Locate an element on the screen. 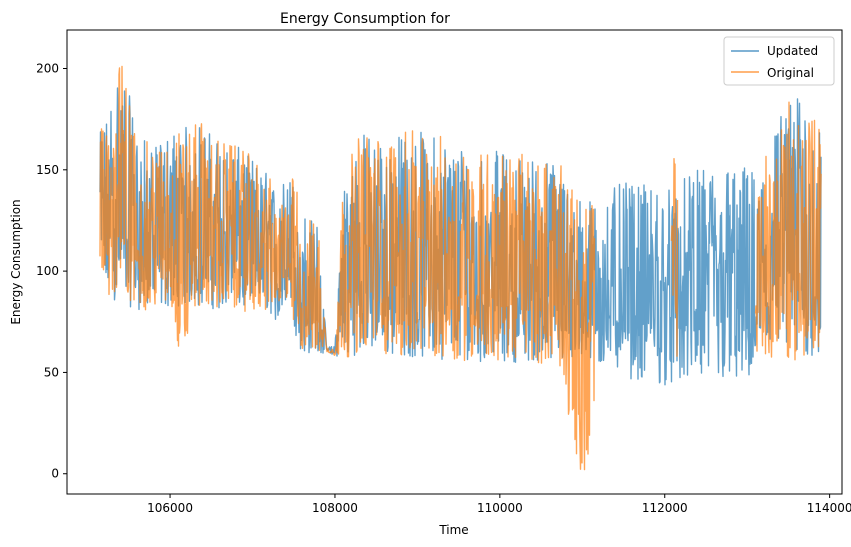 This screenshot has height=547, width=851. x-tick-label: 112000 is located at coordinates (665, 508).